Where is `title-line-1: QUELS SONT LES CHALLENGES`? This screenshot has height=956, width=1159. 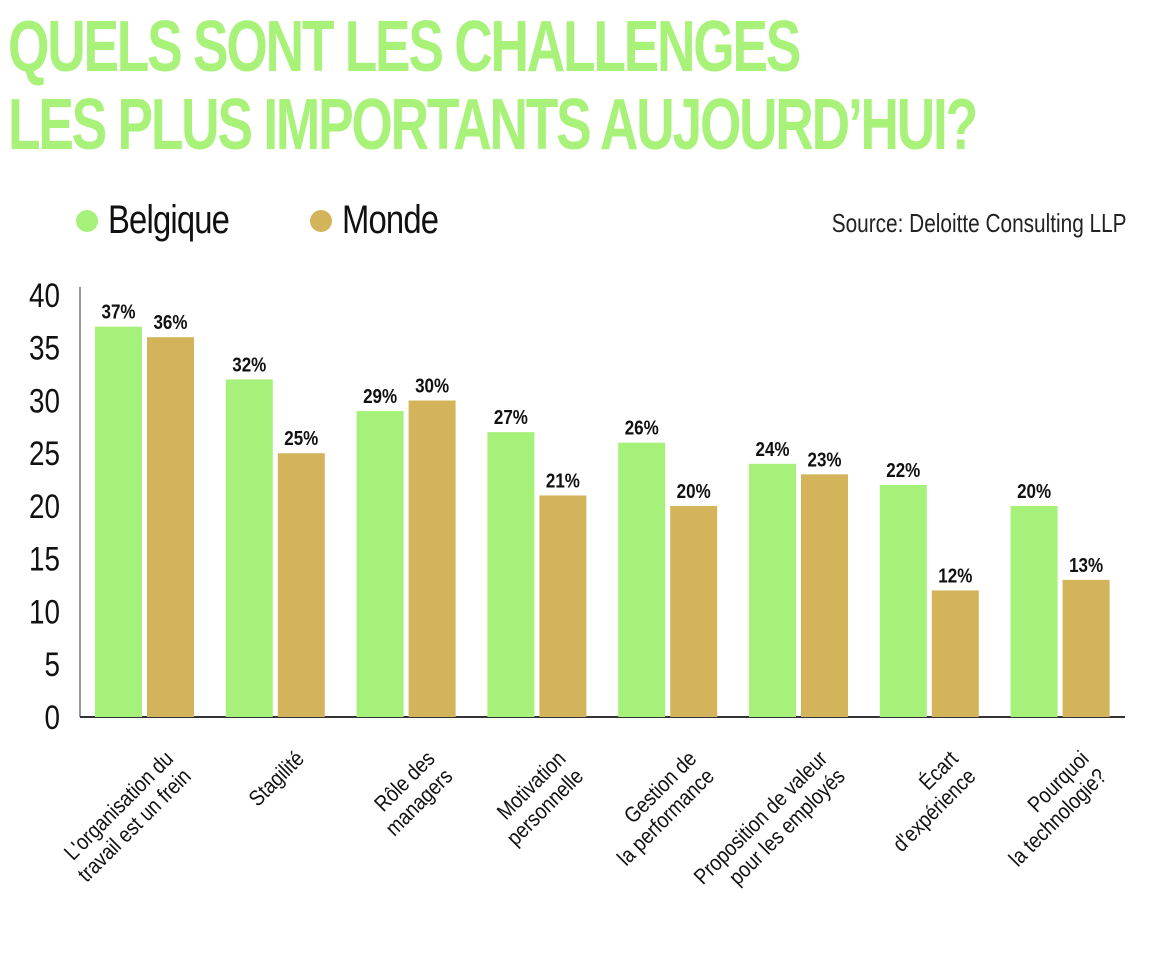 title-line-1: QUELS SONT LES CHALLENGES is located at coordinates (404, 47).